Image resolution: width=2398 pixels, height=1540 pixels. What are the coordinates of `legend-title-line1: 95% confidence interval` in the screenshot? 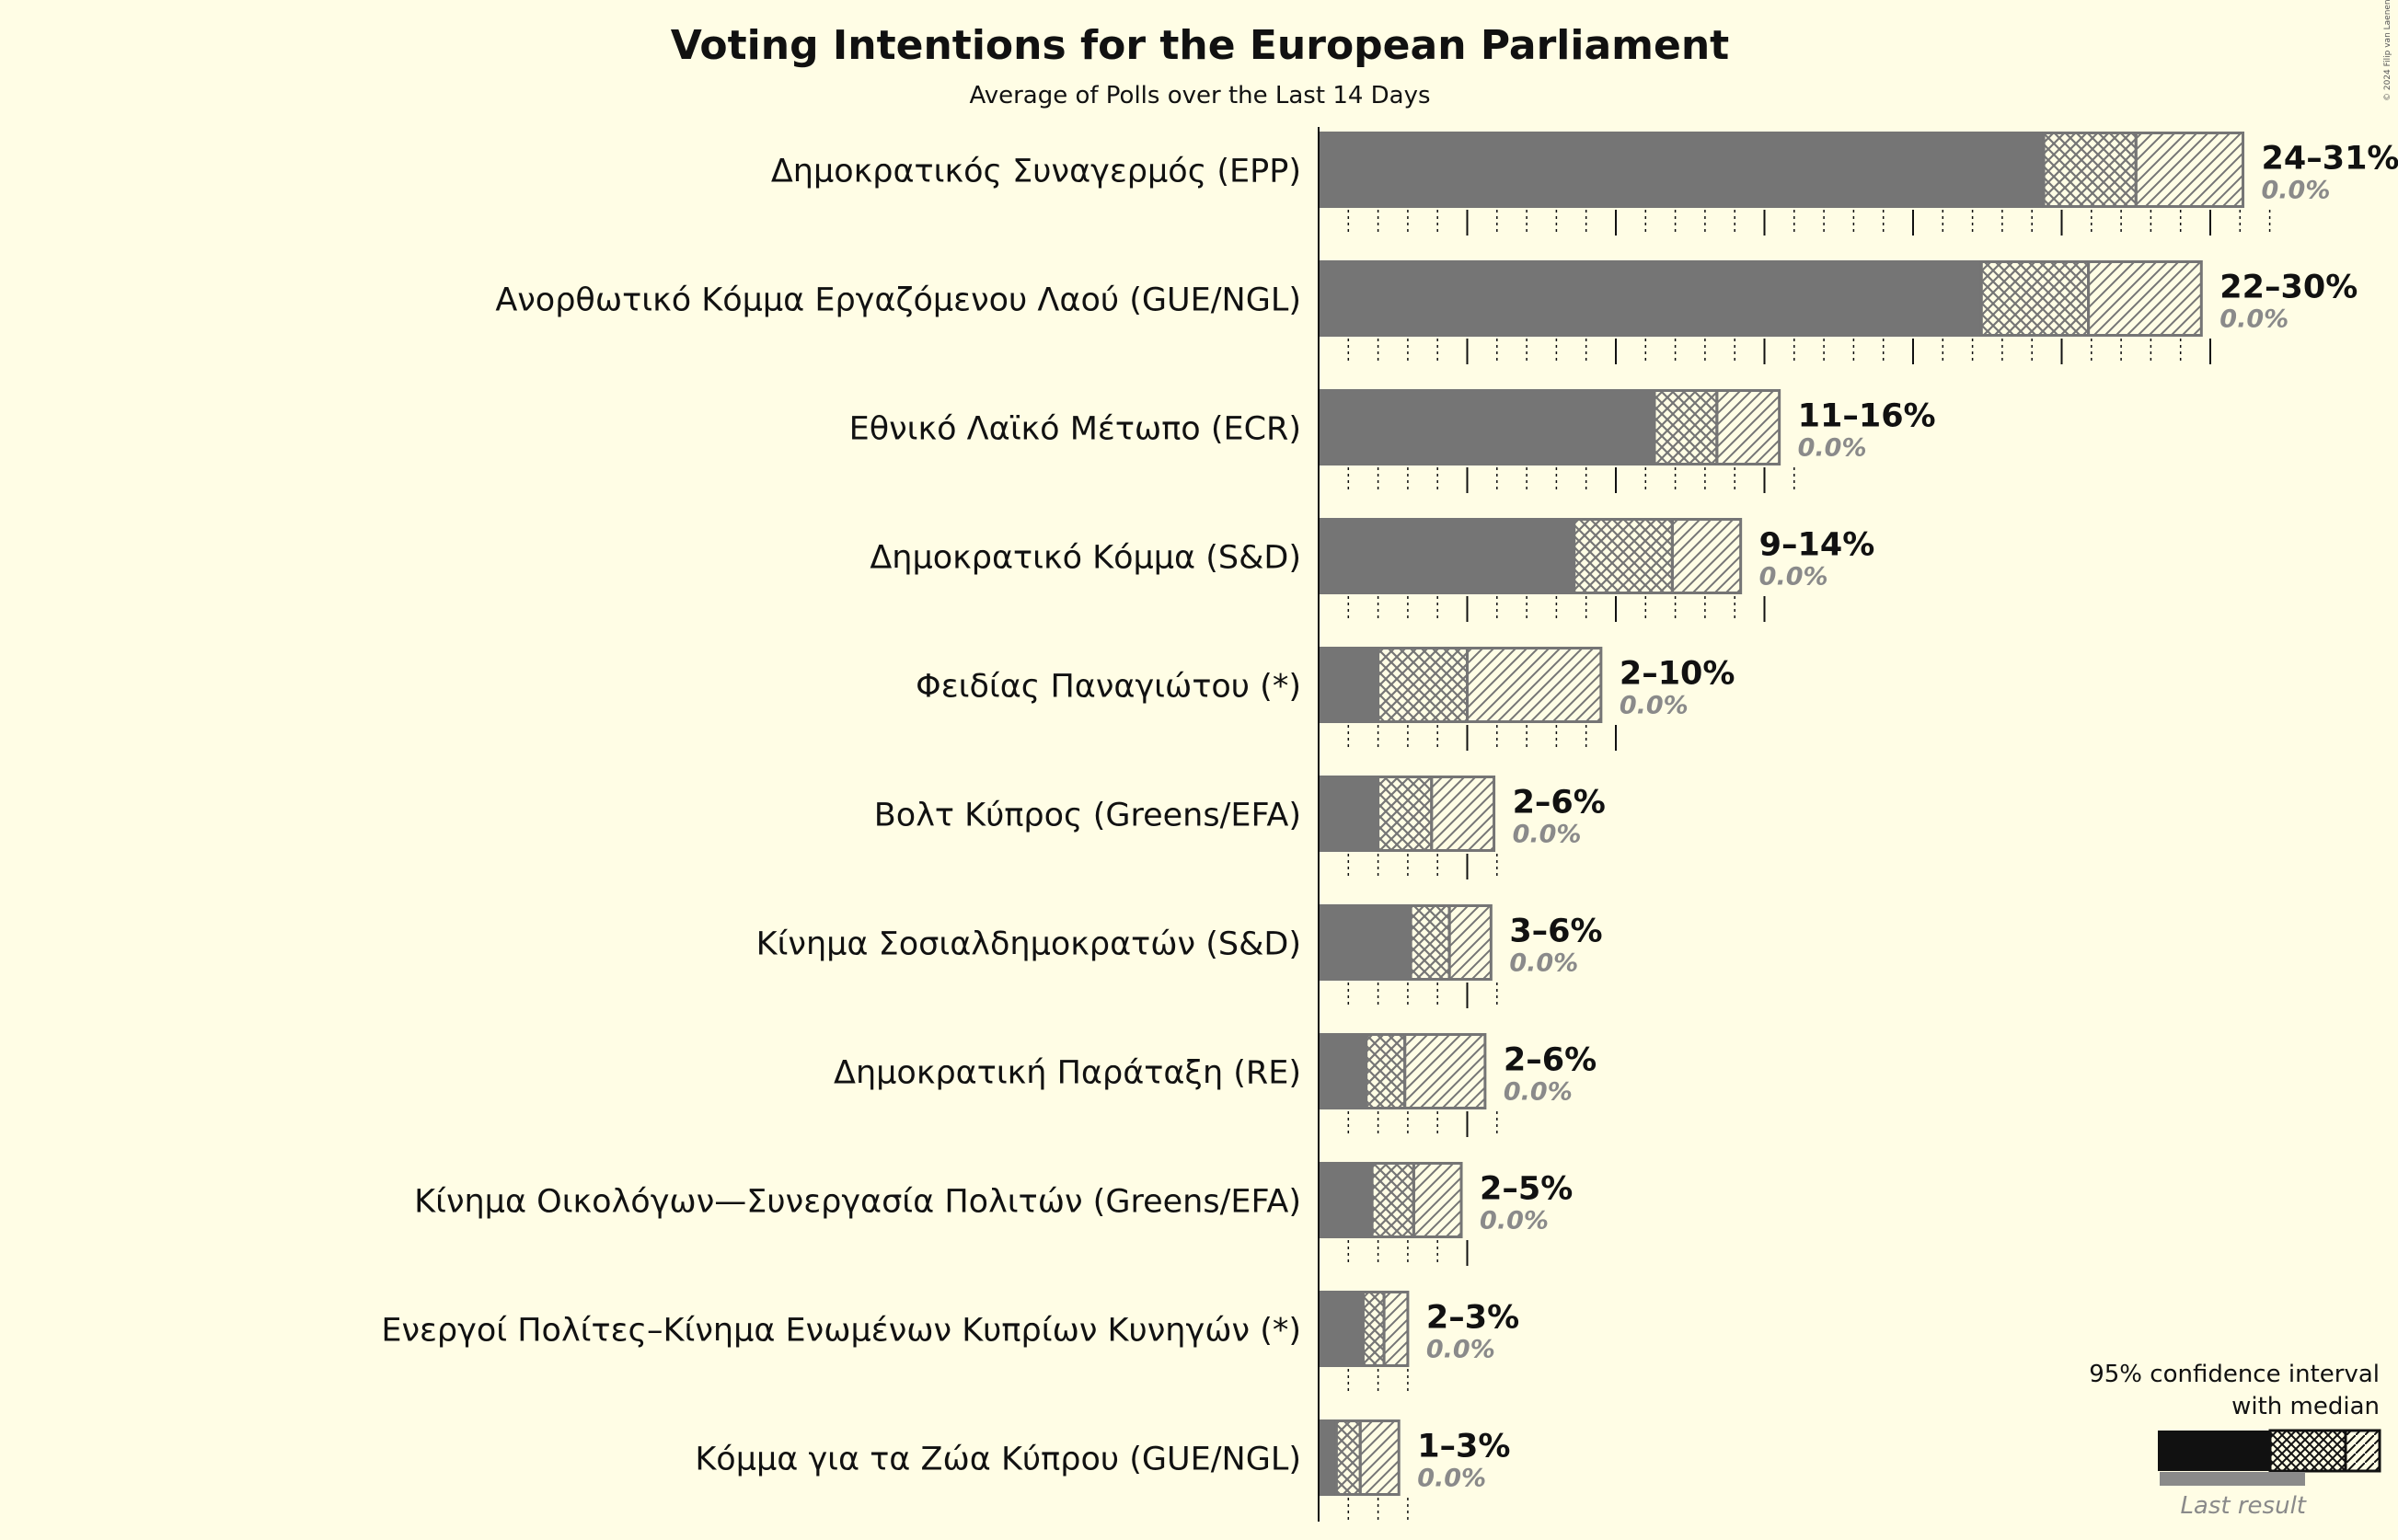 It's located at (2234, 1374).